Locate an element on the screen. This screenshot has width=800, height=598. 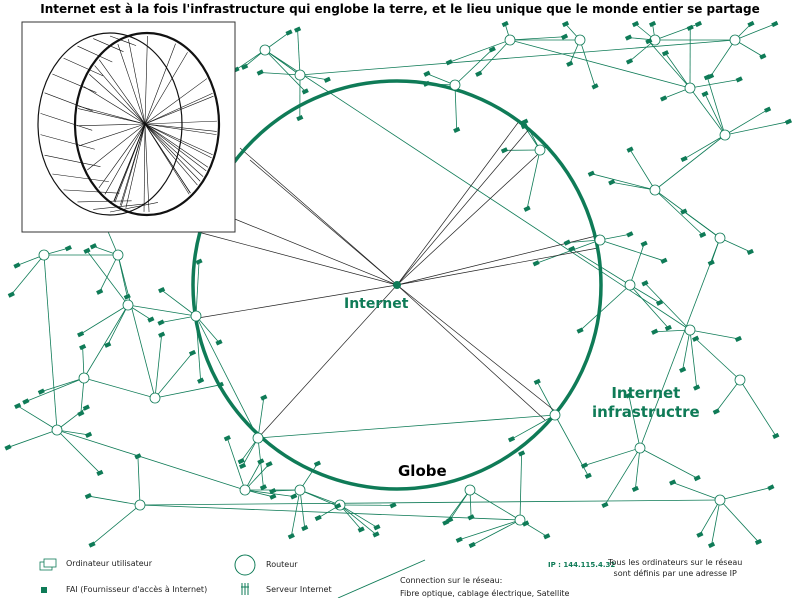
internet-label: Internet is located at coordinates (376, 304).